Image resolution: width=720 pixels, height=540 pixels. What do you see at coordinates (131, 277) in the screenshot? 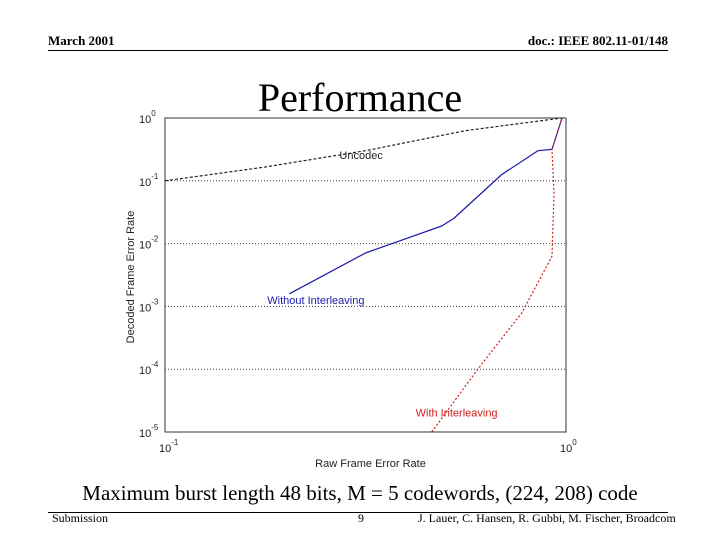
I see `y-axis-label: Decoded Frame Error Rate` at bounding box center [131, 277].